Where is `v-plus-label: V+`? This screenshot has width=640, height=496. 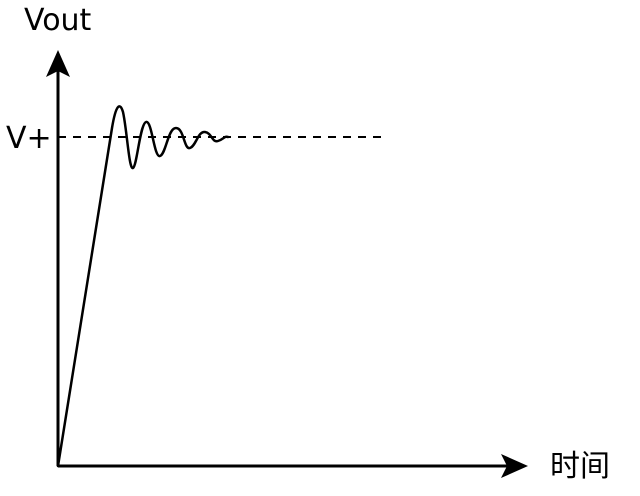
v-plus-label: V+ is located at coordinates (29, 139).